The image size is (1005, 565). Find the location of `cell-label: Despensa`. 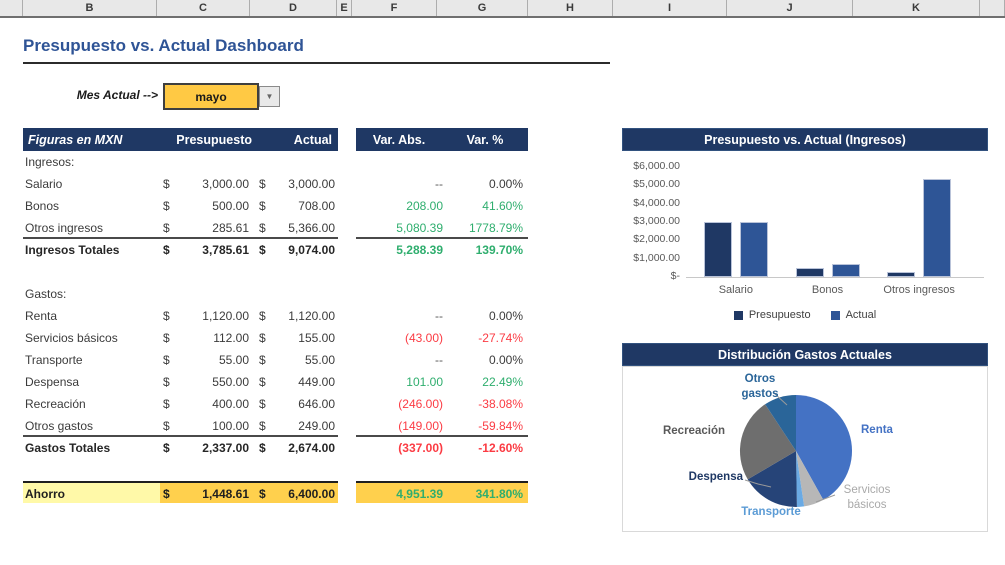

cell-label: Despensa is located at coordinates (52, 382).